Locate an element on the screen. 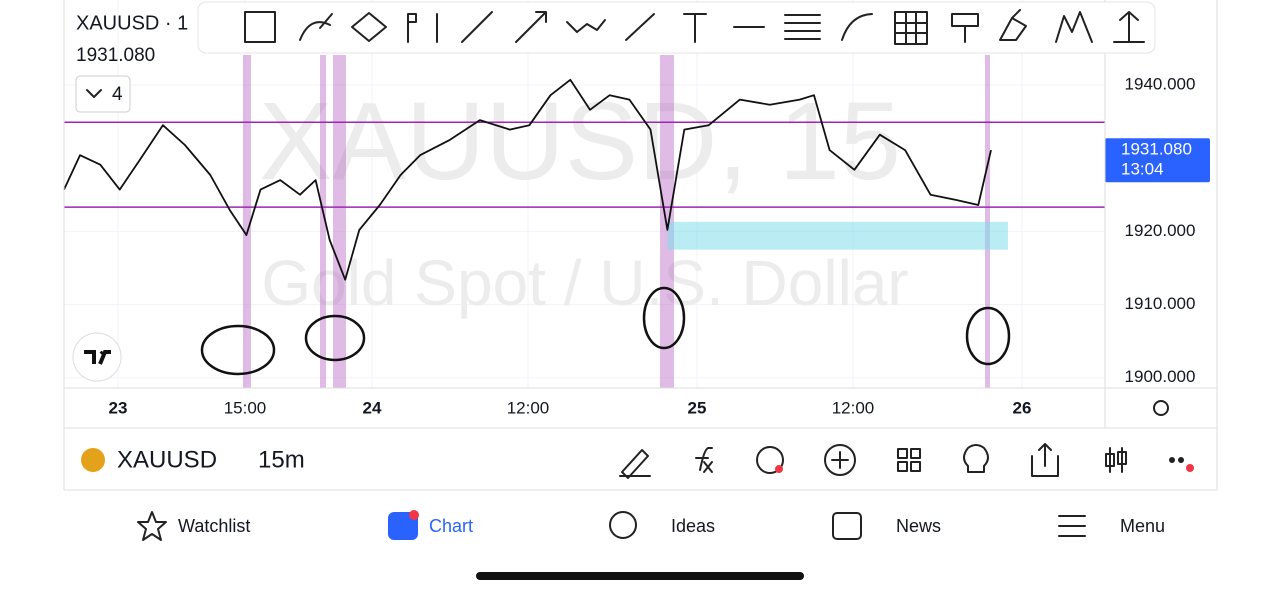 Image resolution: width=1280 pixels, height=596 pixels. tool-curve is located at coordinates (857, 27).